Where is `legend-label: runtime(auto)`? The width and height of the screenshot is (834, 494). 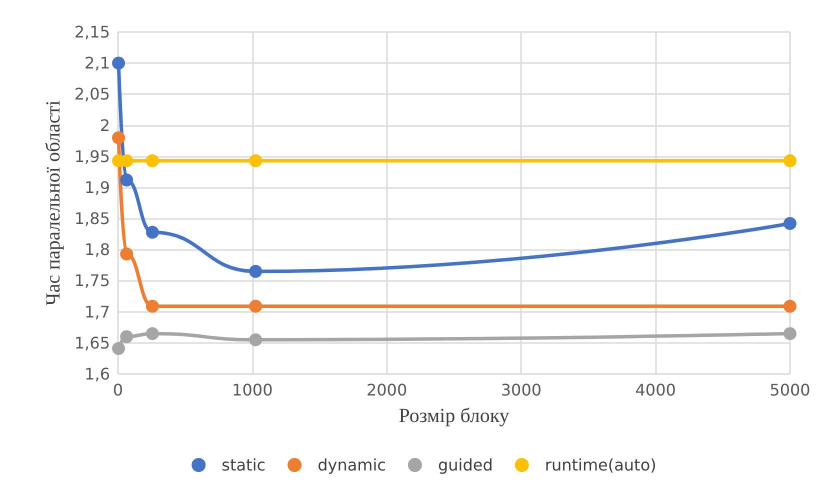
legend-label: runtime(auto) is located at coordinates (600, 465).